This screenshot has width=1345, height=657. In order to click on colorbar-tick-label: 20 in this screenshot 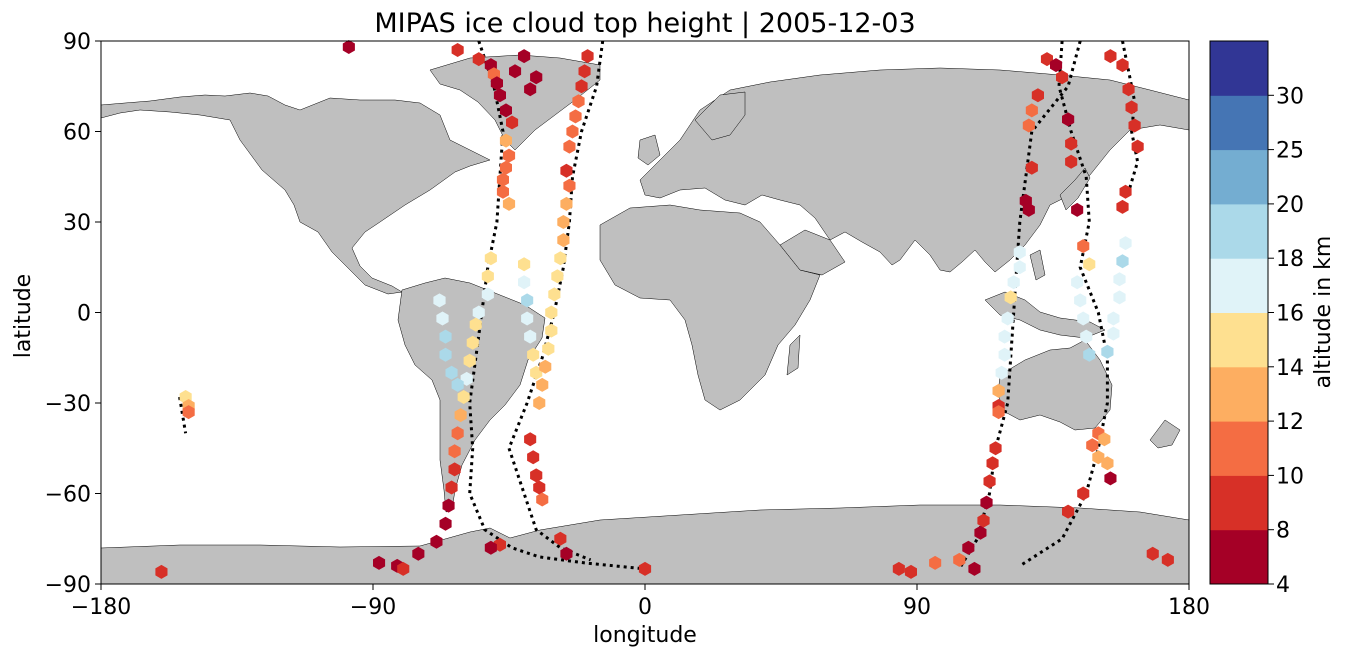, I will do `click(1290, 205)`.